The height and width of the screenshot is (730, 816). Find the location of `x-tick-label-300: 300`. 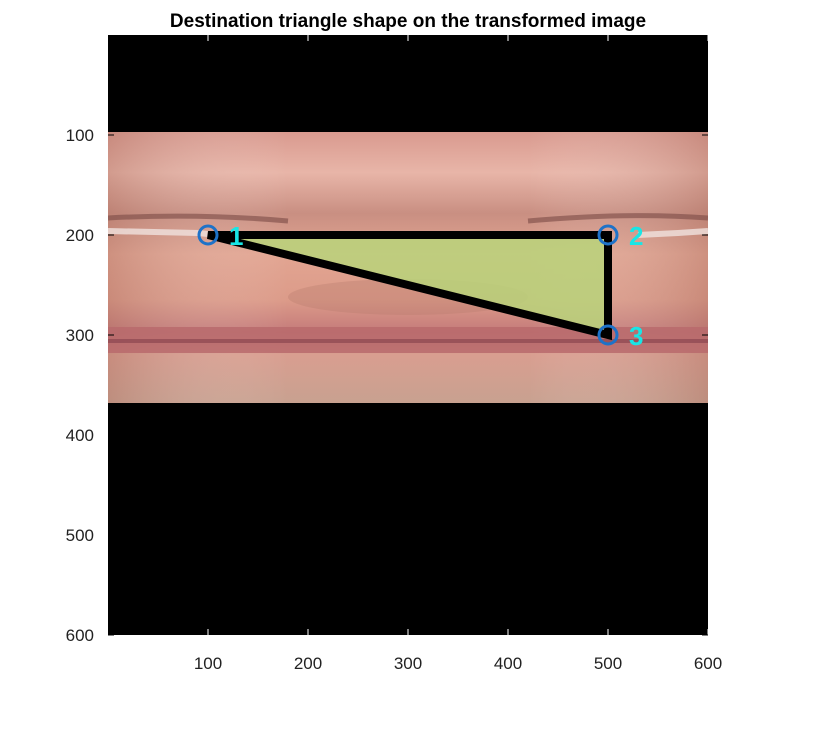

x-tick-label-300: 300 is located at coordinates (408, 663).